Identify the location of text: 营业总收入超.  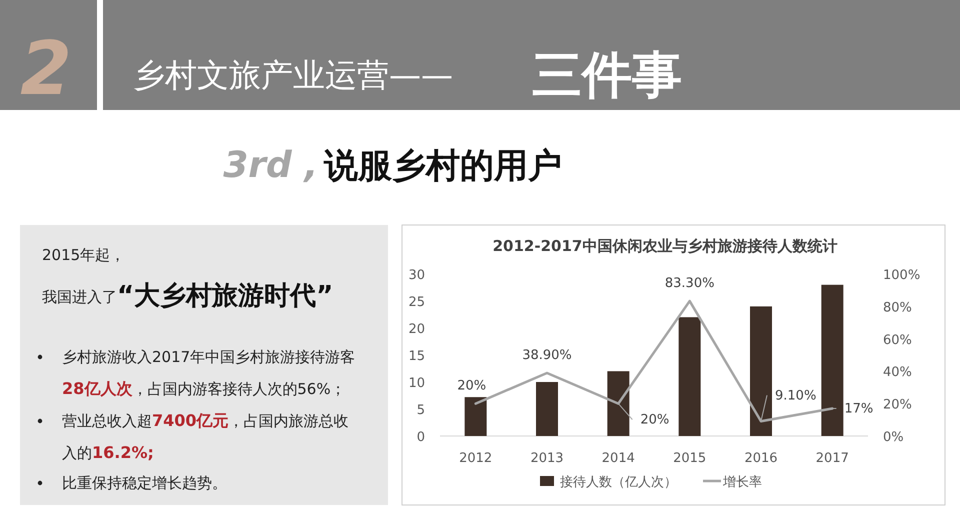
(107, 421).